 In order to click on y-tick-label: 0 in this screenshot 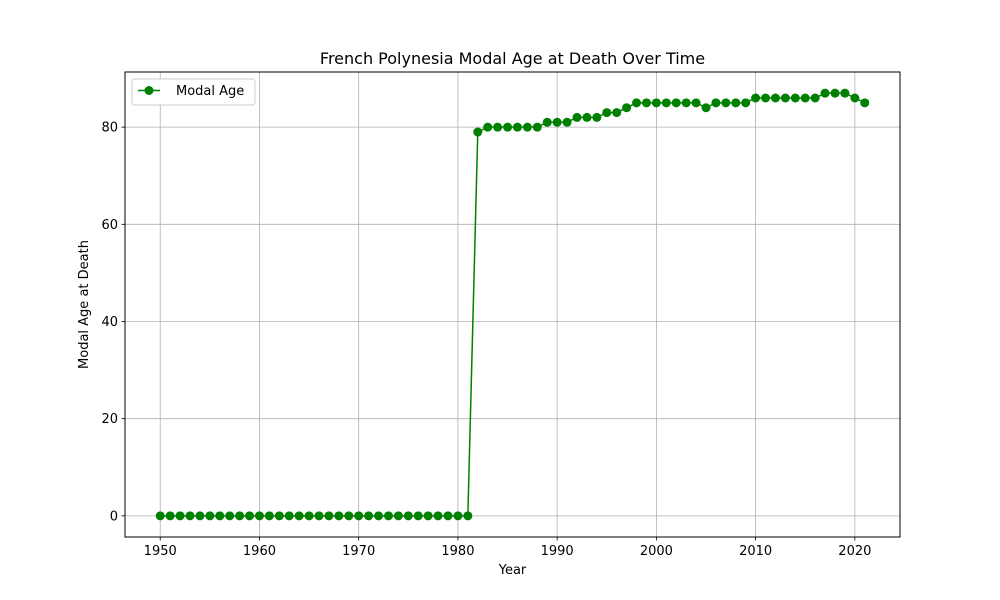, I will do `click(114, 516)`.